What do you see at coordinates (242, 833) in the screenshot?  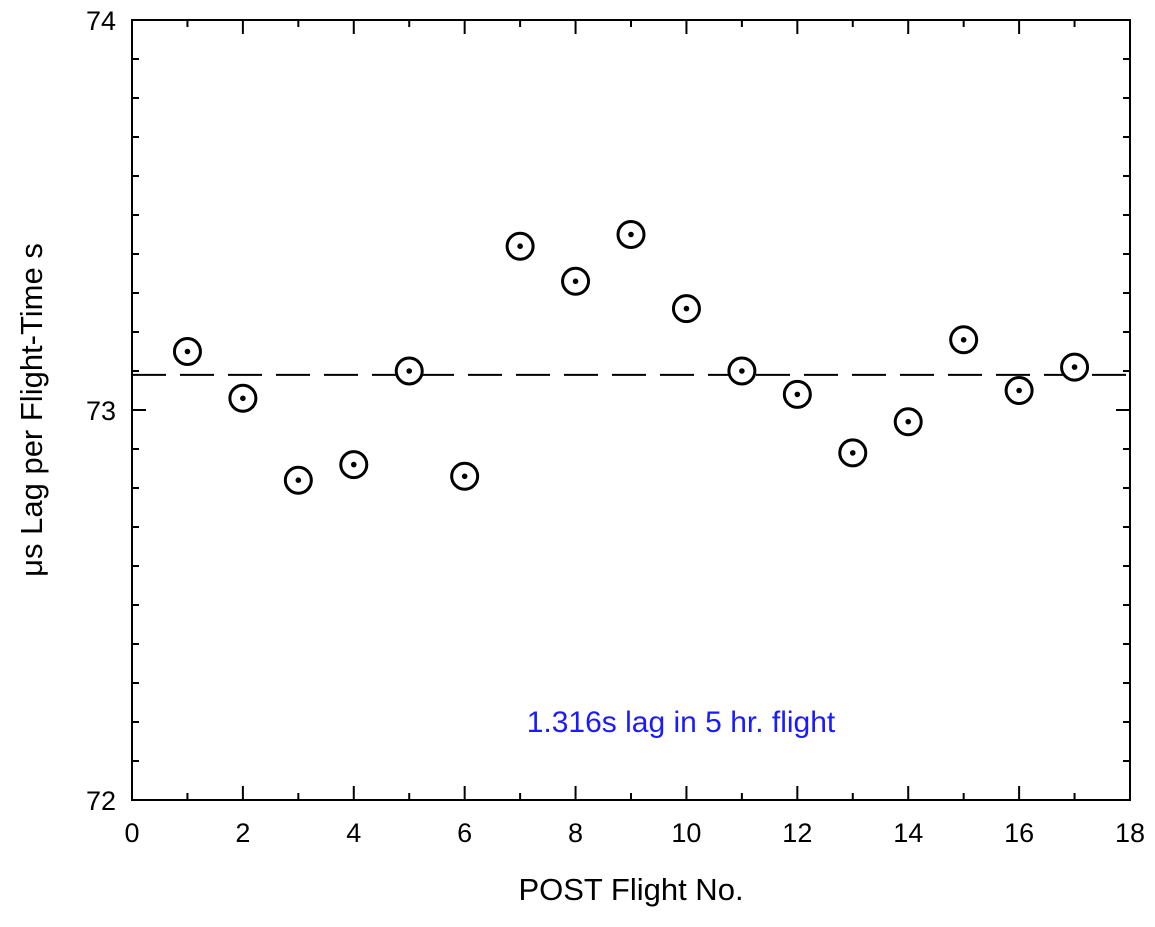 I see `x-tick-label: 2` at bounding box center [242, 833].